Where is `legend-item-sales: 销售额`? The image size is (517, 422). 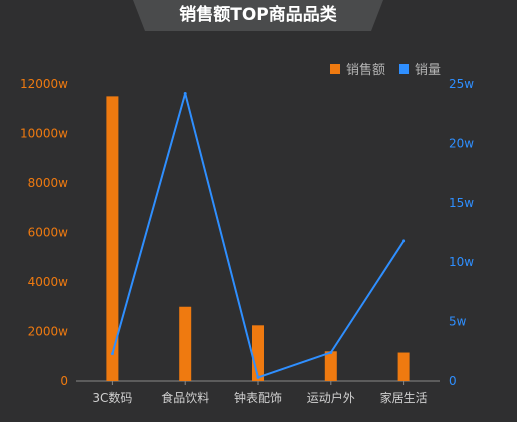 legend-item-sales: 销售额 is located at coordinates (357, 68).